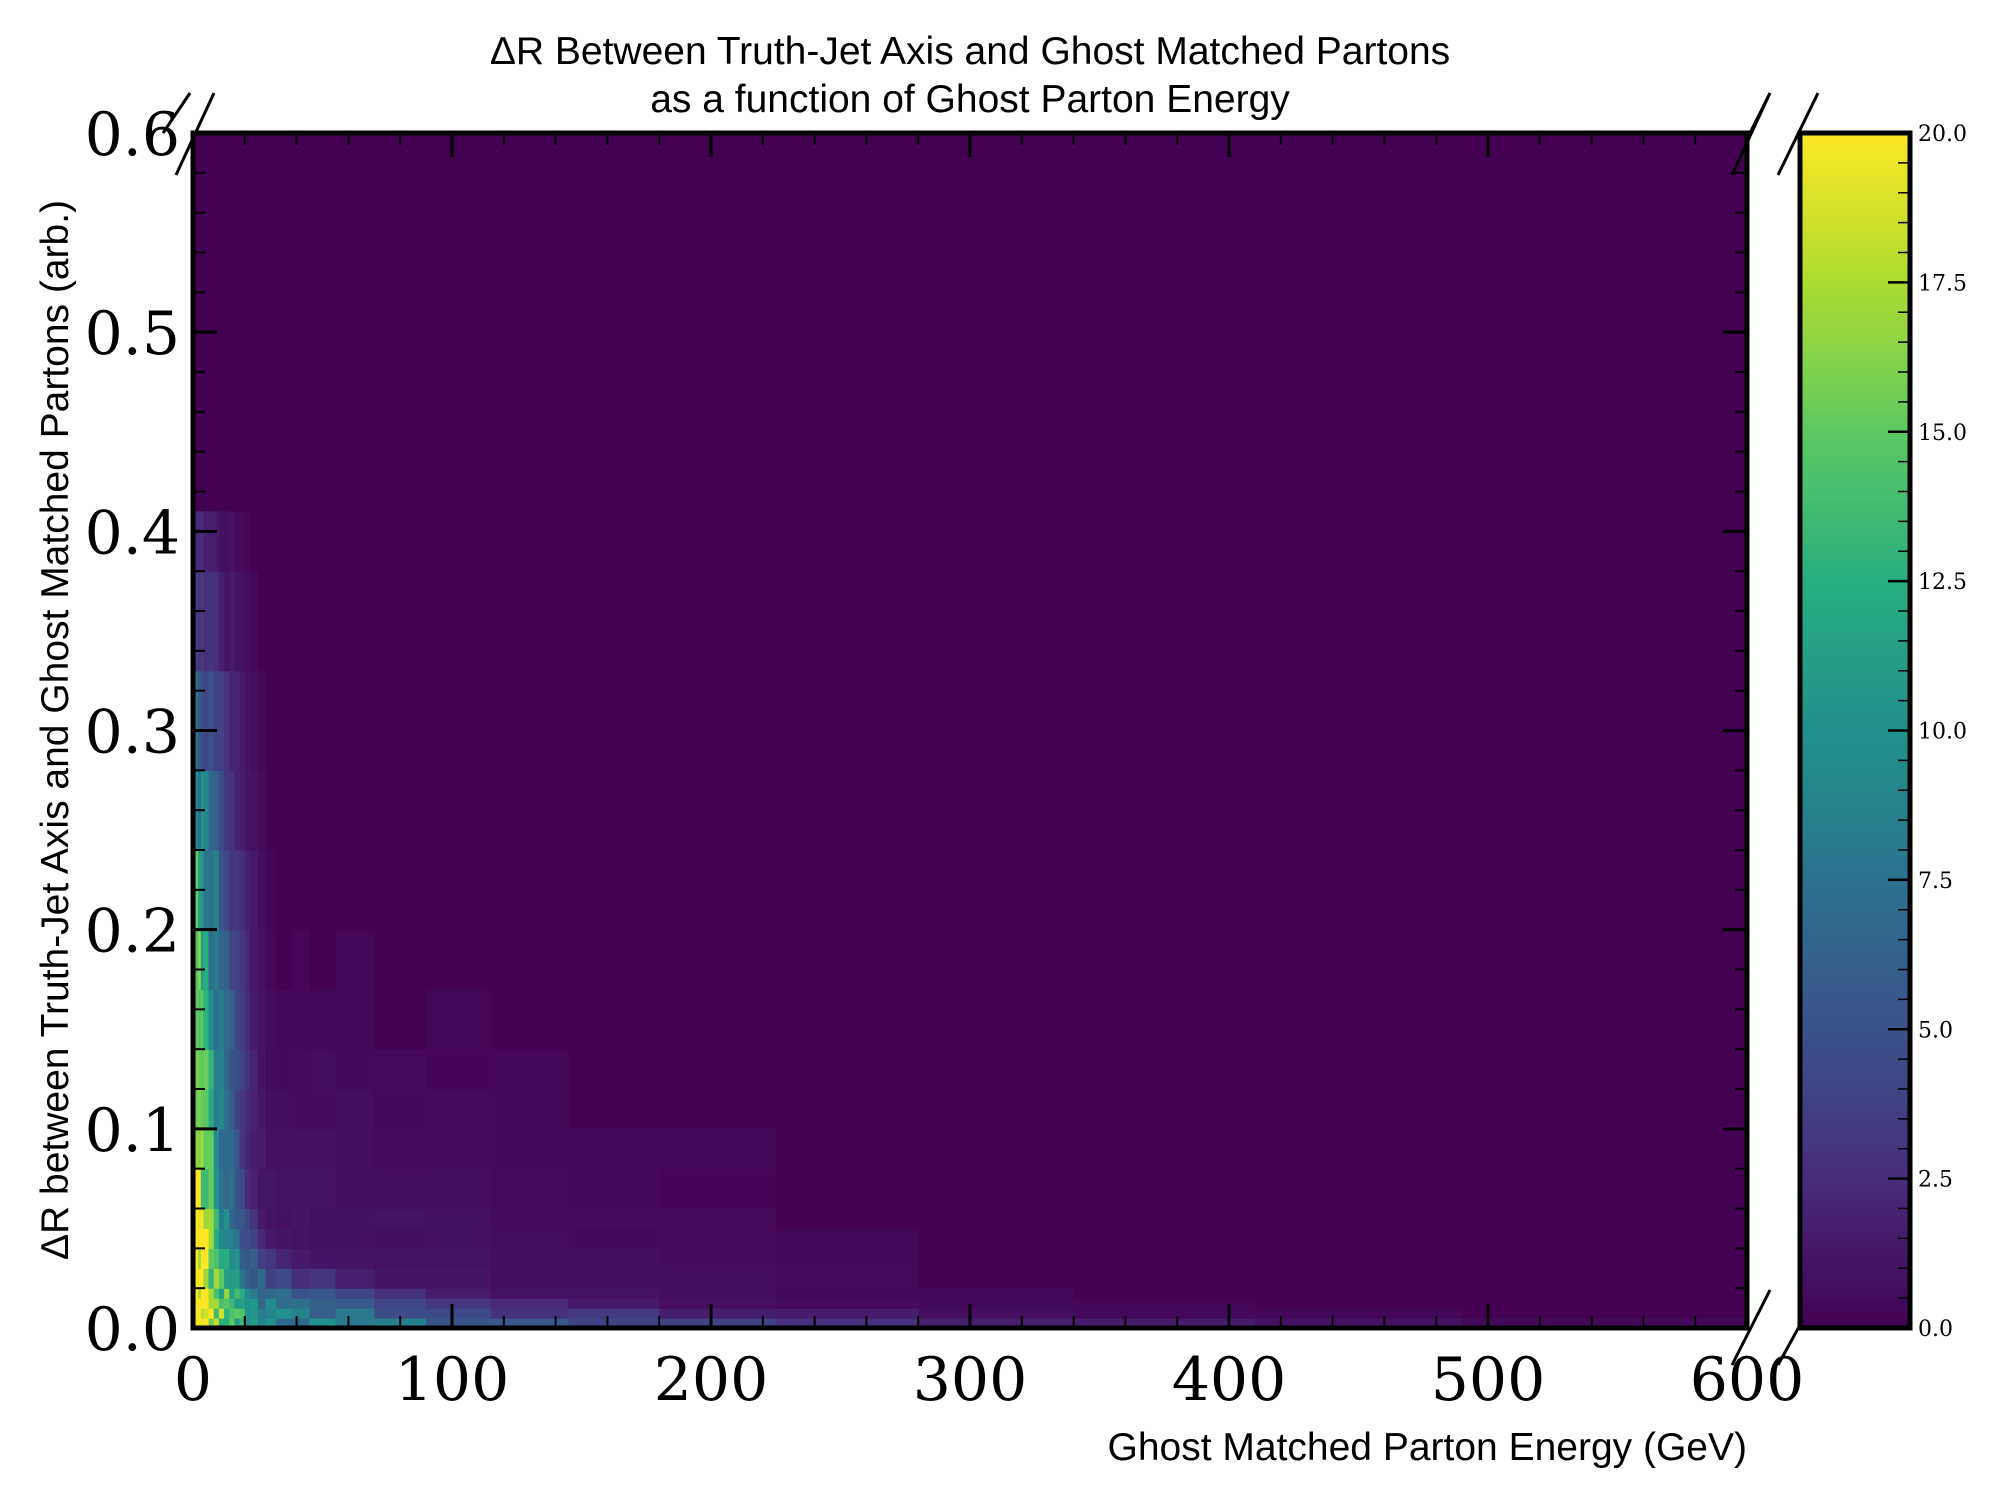 The image size is (2000, 1500). I want to click on colorbar-tick-label: 2.5, so click(1935, 1180).